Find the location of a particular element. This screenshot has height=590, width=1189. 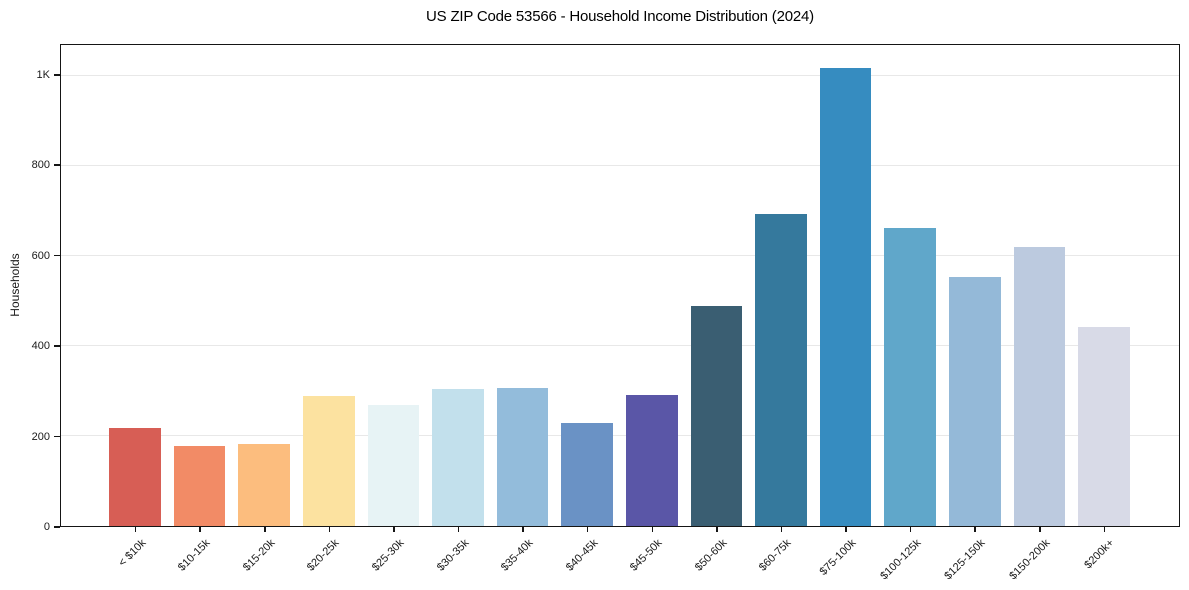

x-tick-label: $15-20k is located at coordinates (259, 555).